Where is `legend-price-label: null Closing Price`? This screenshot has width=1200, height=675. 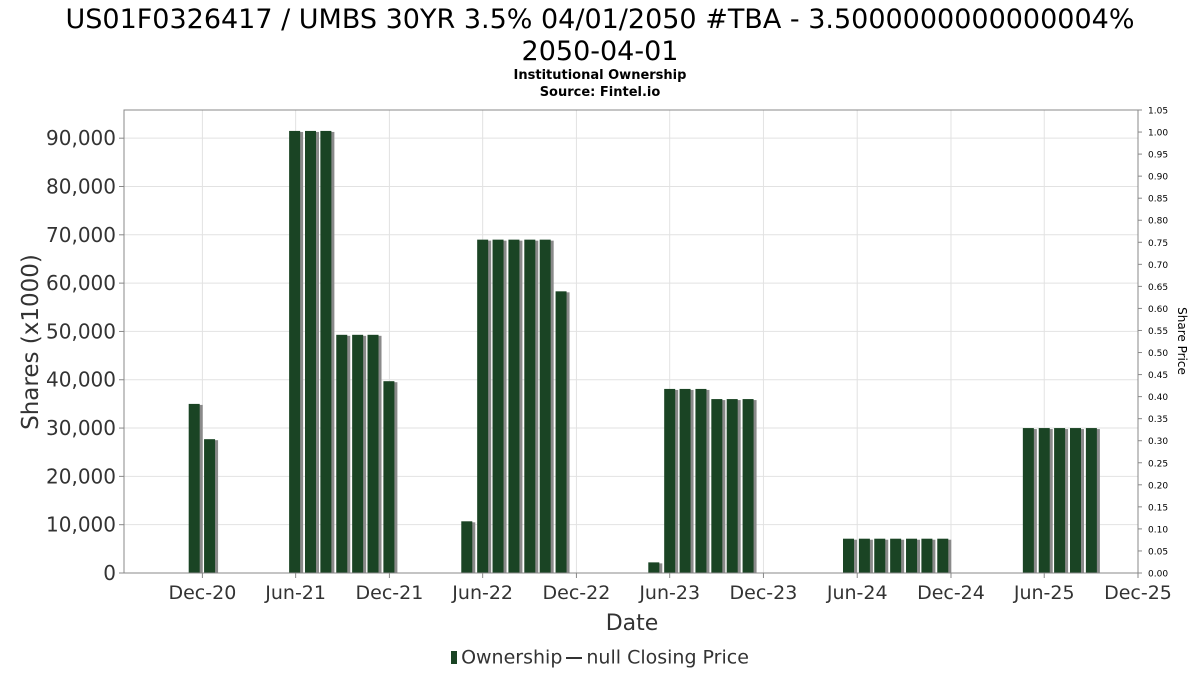 legend-price-label: null Closing Price is located at coordinates (667, 657).